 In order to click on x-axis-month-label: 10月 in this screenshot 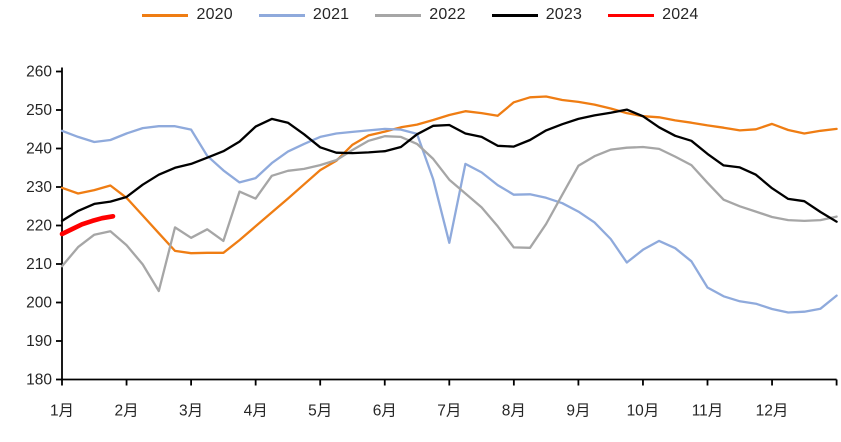, I will do `click(643, 411)`.